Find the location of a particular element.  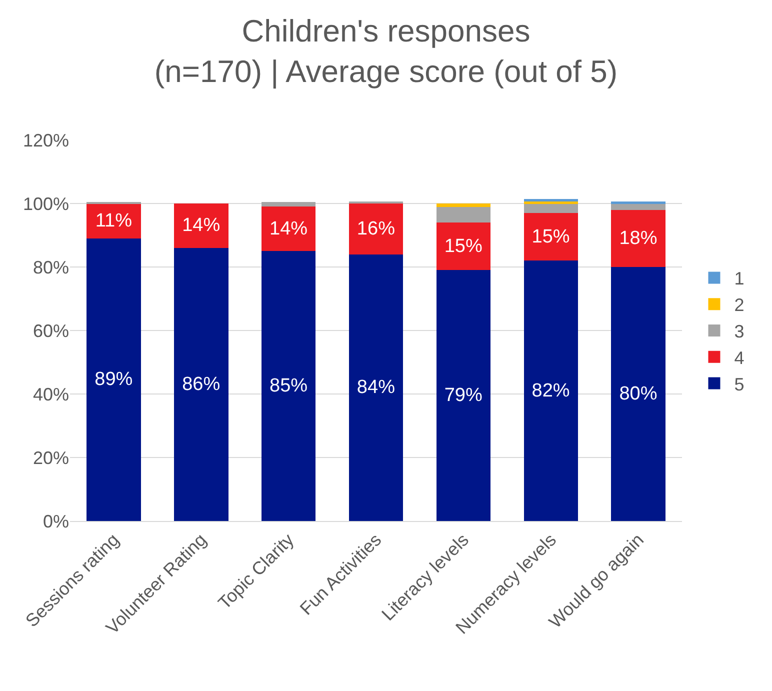

data-label: 79% is located at coordinates (463, 395).